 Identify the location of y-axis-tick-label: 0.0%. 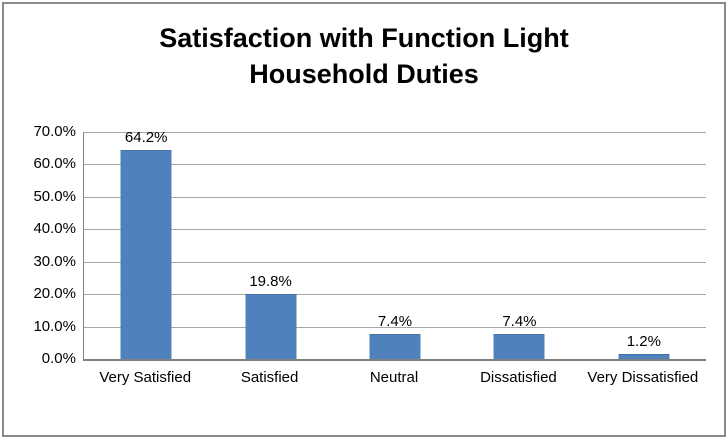
(58, 358).